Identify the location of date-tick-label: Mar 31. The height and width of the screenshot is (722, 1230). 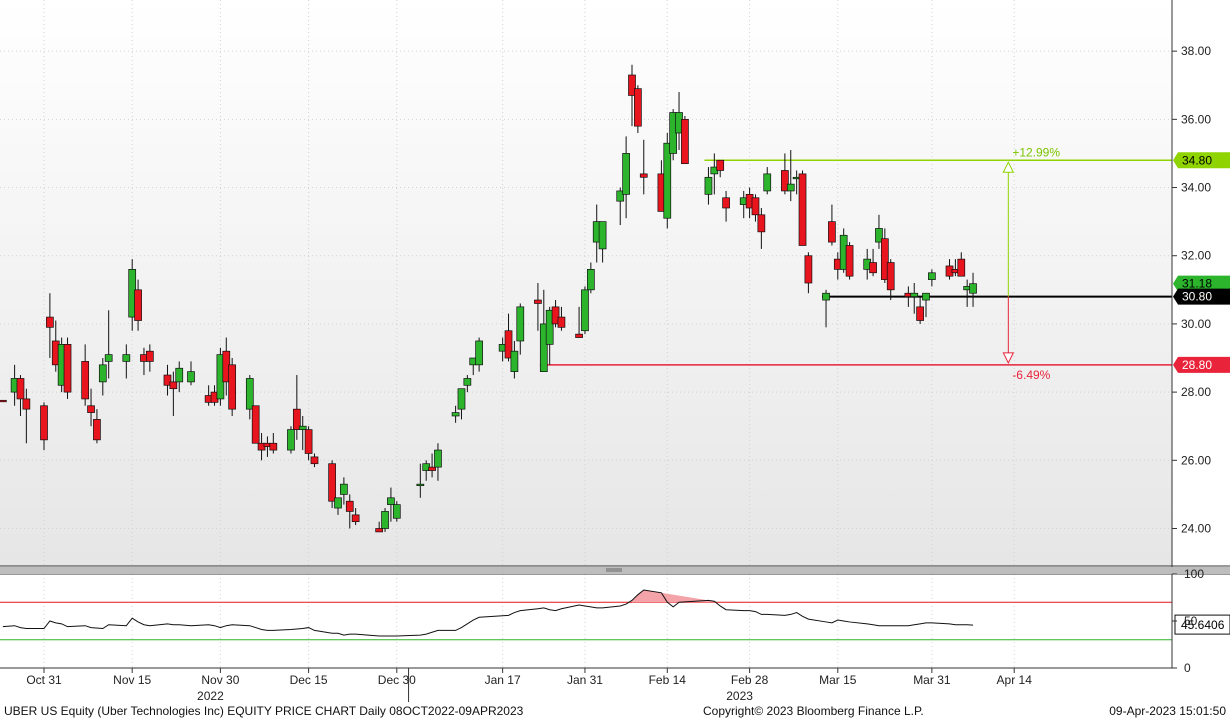
(932, 680).